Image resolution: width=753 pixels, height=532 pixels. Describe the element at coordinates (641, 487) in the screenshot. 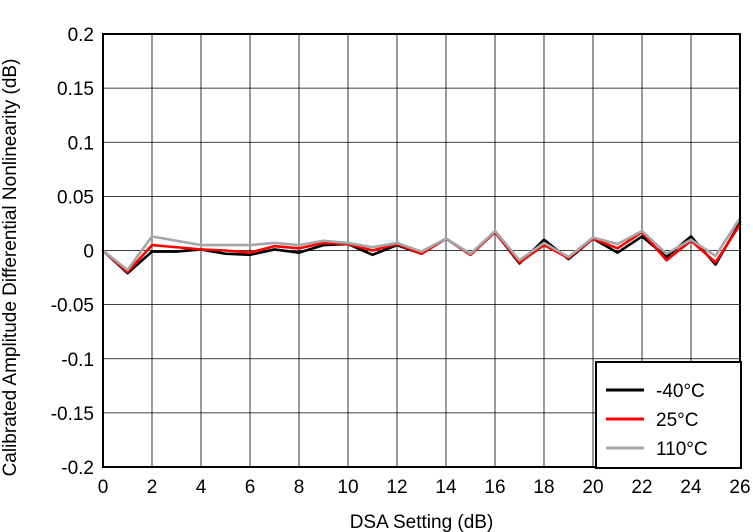

I see `x-tick-label: 22` at that location.